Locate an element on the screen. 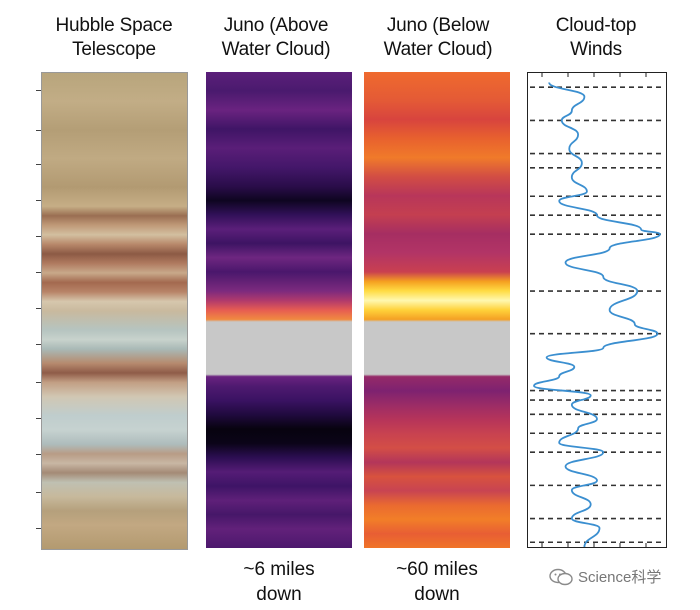 The height and width of the screenshot is (610, 700). caption-below-depth: ~60 miles down is located at coordinates (437, 582).